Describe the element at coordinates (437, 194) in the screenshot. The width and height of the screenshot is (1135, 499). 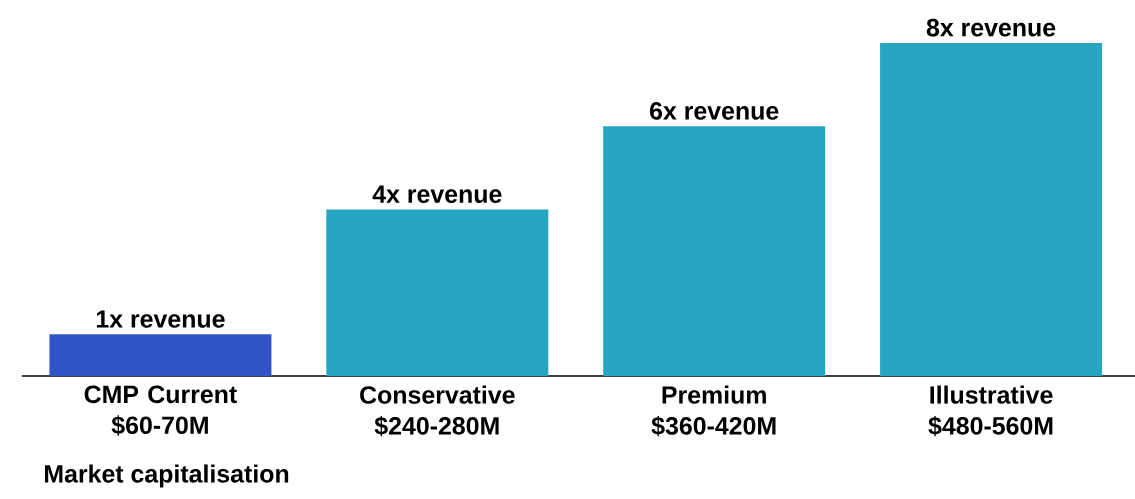
I see `data-label: 4x revenue` at that location.